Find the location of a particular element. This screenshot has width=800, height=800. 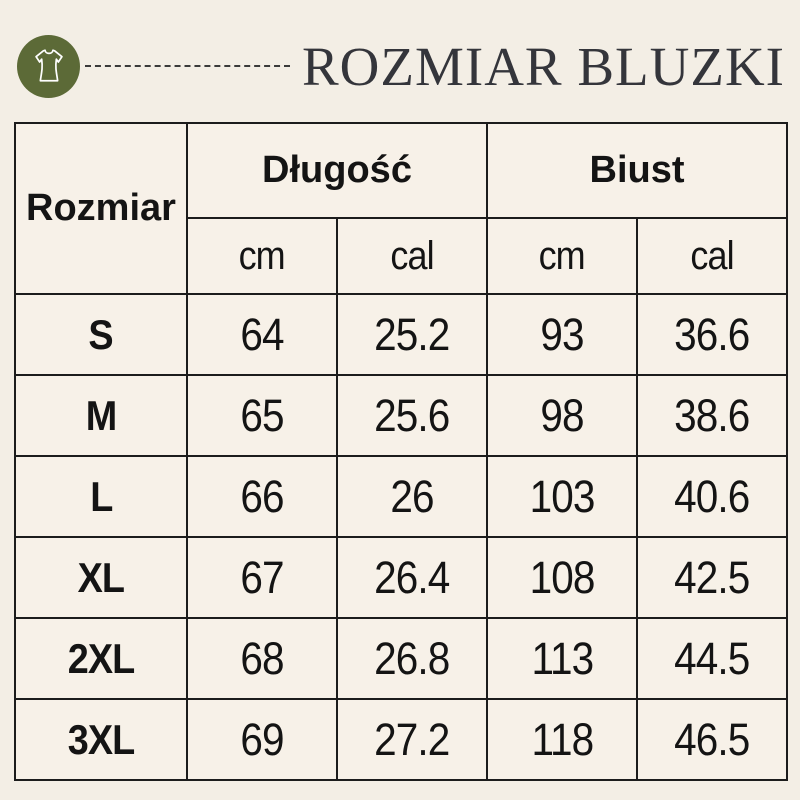

cell-text: 66 is located at coordinates (262, 496).